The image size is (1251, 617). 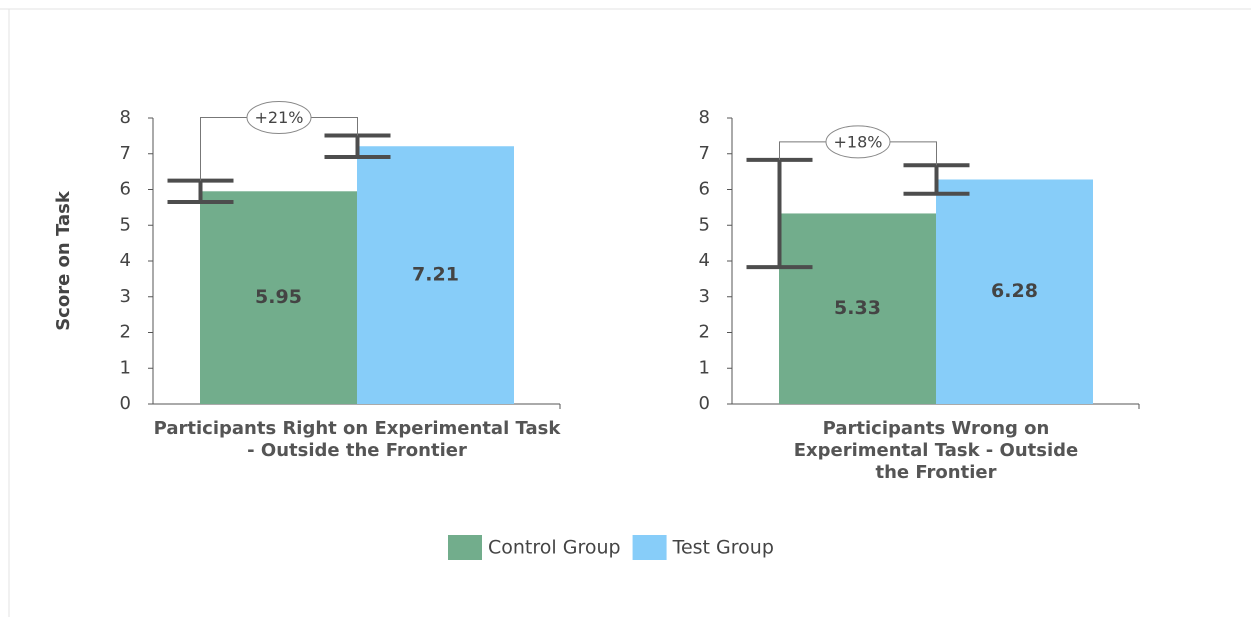 I want to click on annotation: +21%, so click(x=279, y=117).